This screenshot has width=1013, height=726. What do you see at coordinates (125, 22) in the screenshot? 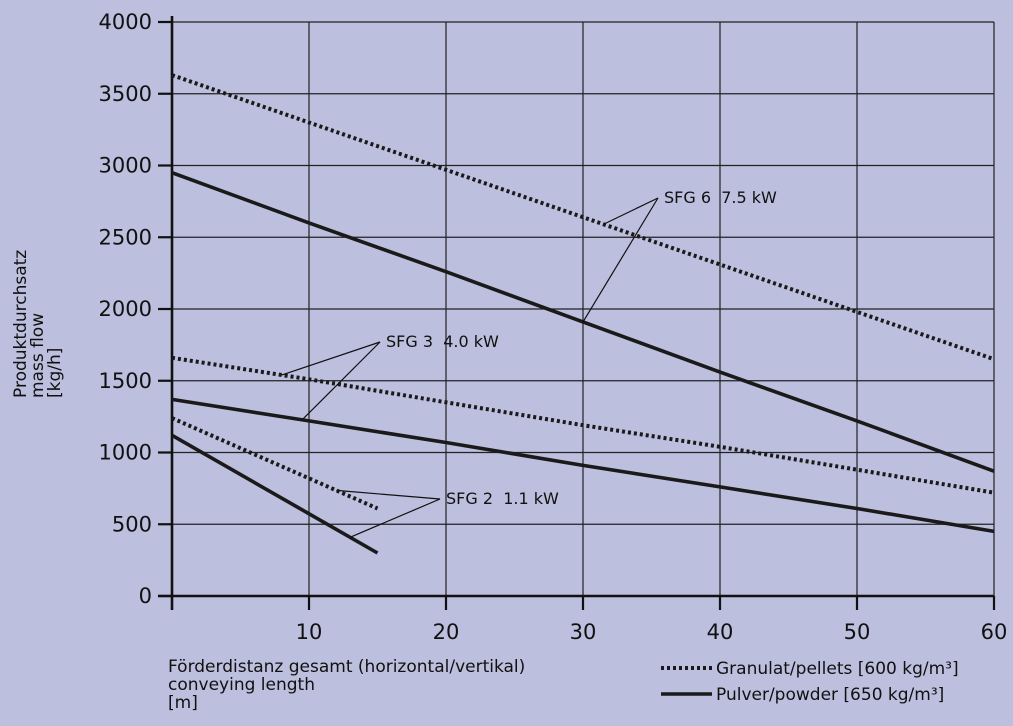
I see `y-tick-label: 4000` at bounding box center [125, 22].